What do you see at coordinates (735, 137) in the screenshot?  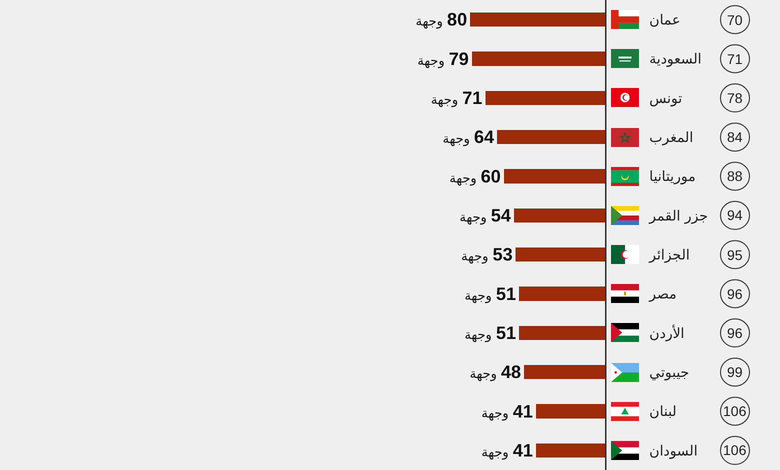 I see `text: 84` at bounding box center [735, 137].